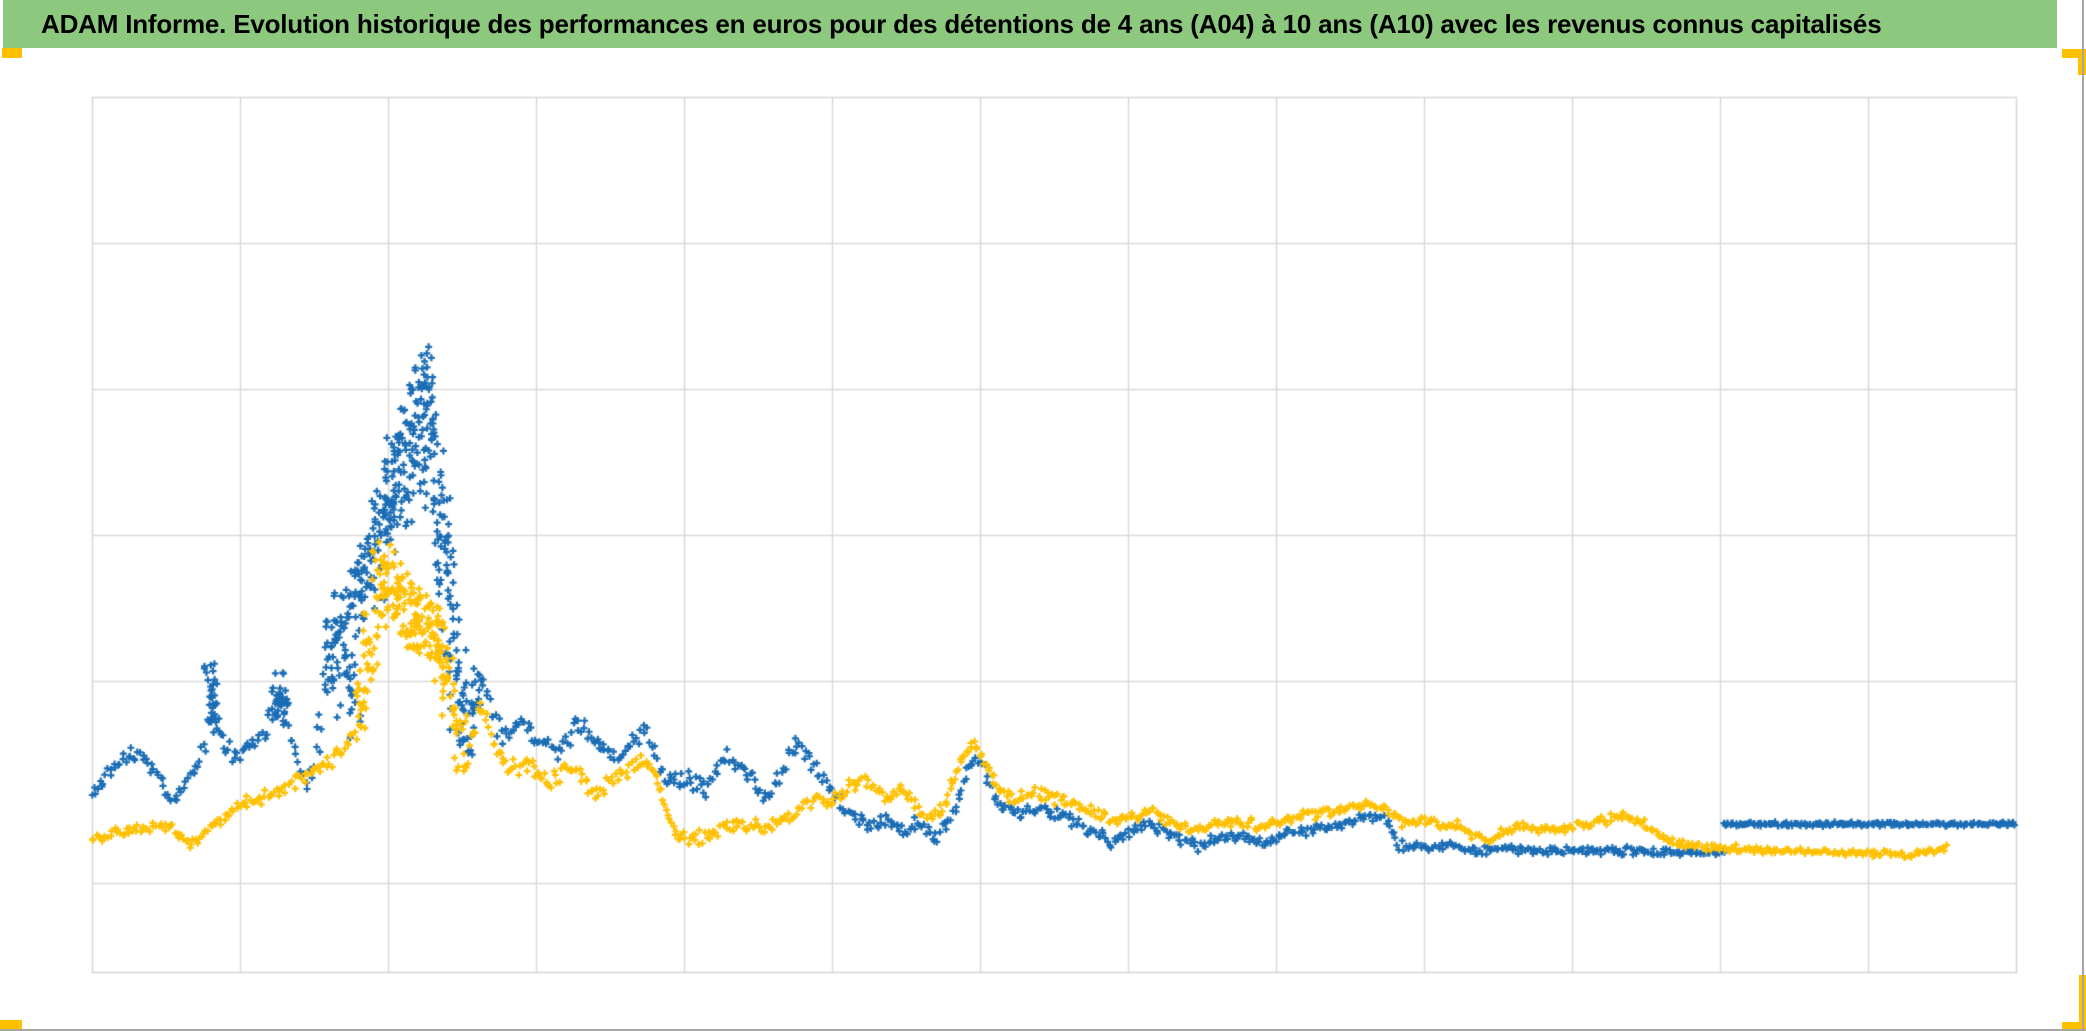 Image resolution: width=2086 pixels, height=1031 pixels. Describe the element at coordinates (2074, 53) in the screenshot. I see `gold-accent-top-right-horizontal` at that location.